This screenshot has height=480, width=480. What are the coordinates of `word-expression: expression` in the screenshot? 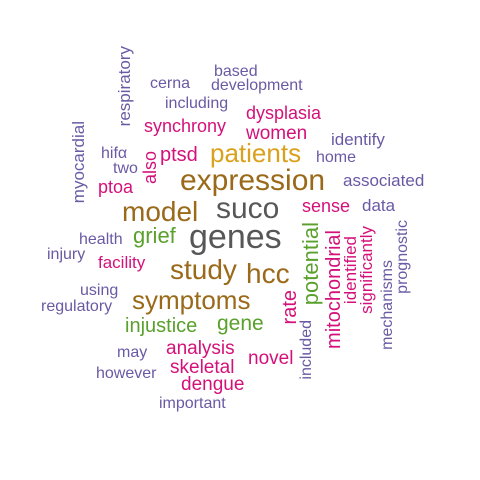 It's located at (253, 180).